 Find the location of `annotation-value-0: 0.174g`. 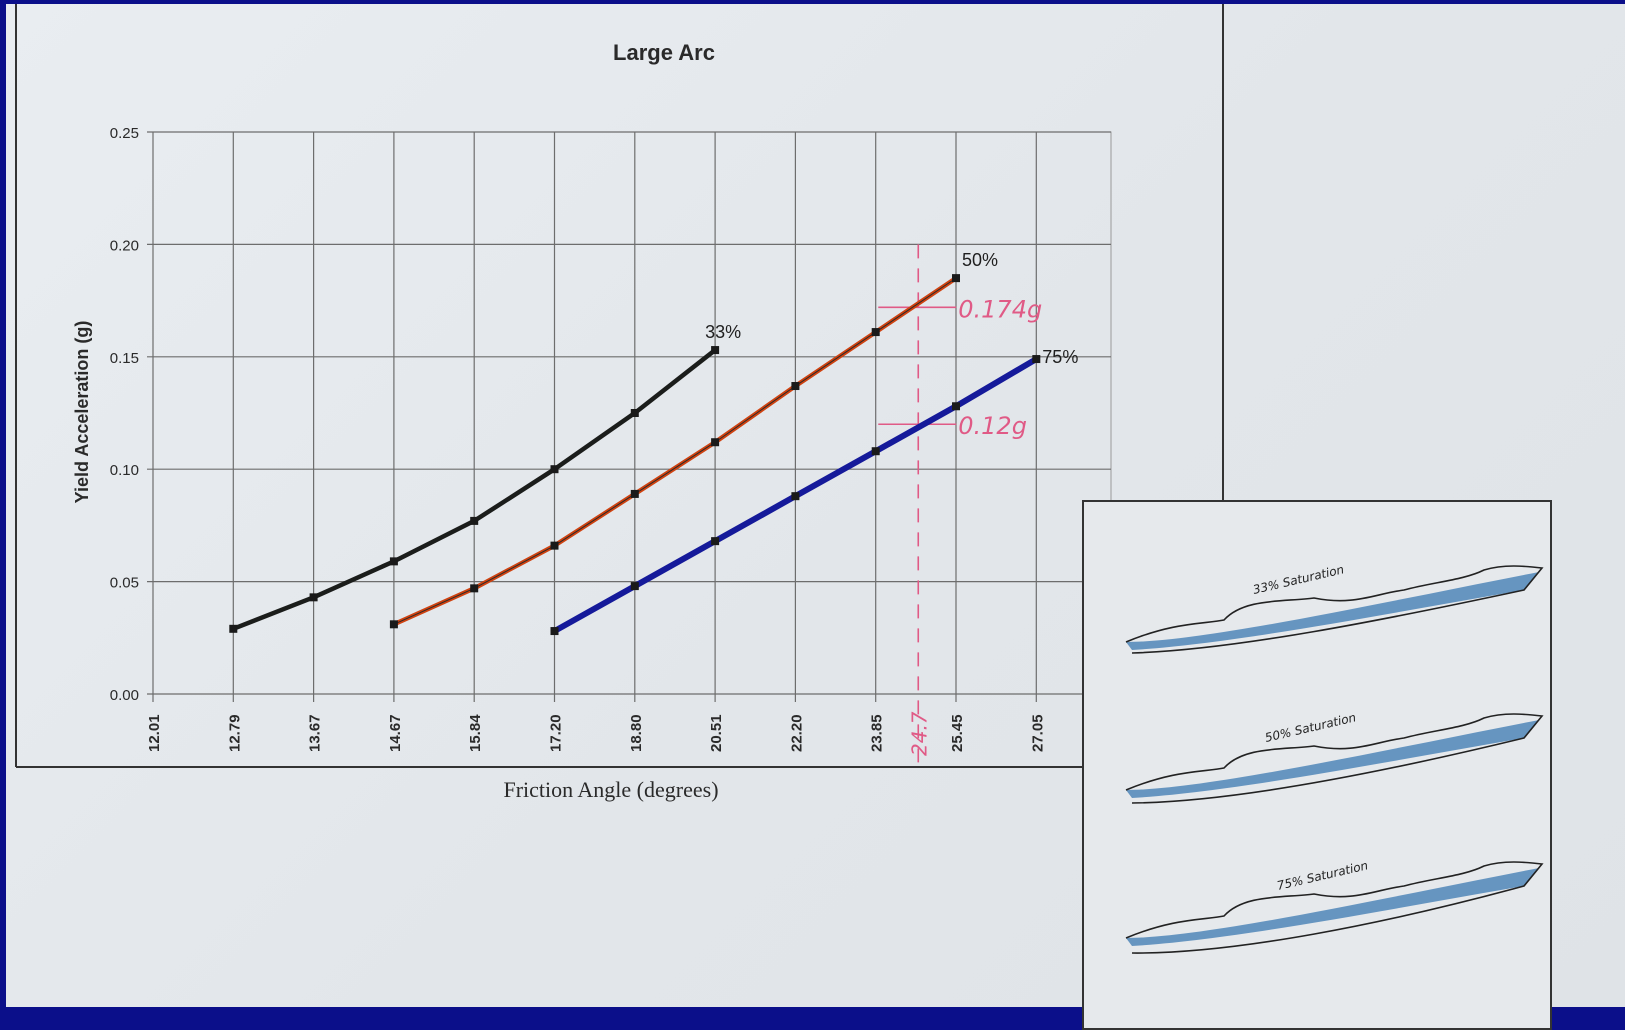

annotation-value-0: 0.174g is located at coordinates (1000, 309).